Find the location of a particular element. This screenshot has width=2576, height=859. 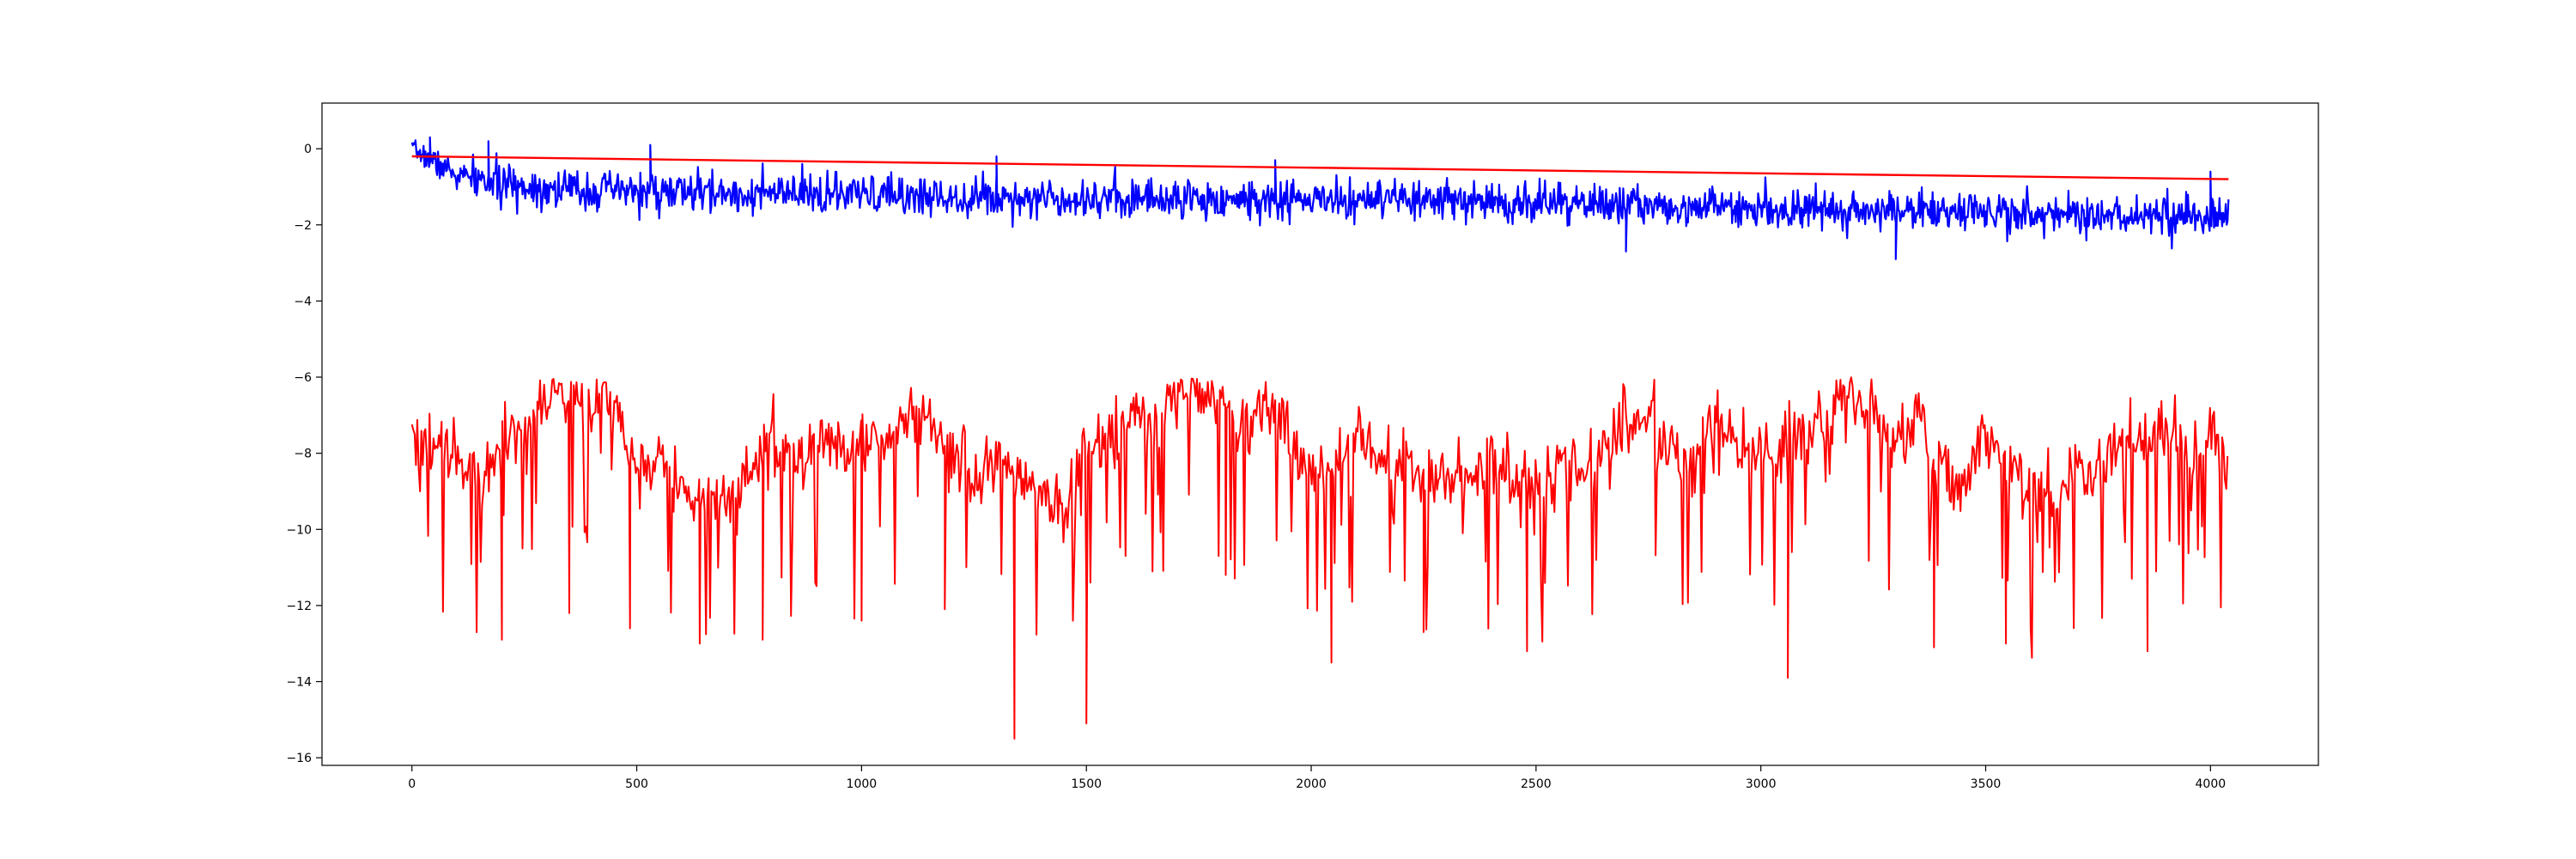

x-tick-label: 3500 is located at coordinates (1987, 784).